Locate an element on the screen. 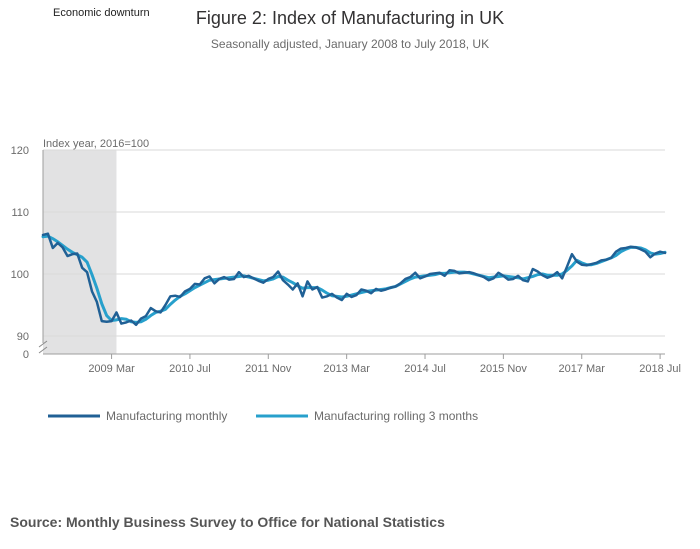 This screenshot has width=700, height=549. legend-label-manufacturing-rolling: Manufacturing rolling 3 months is located at coordinates (396, 416).